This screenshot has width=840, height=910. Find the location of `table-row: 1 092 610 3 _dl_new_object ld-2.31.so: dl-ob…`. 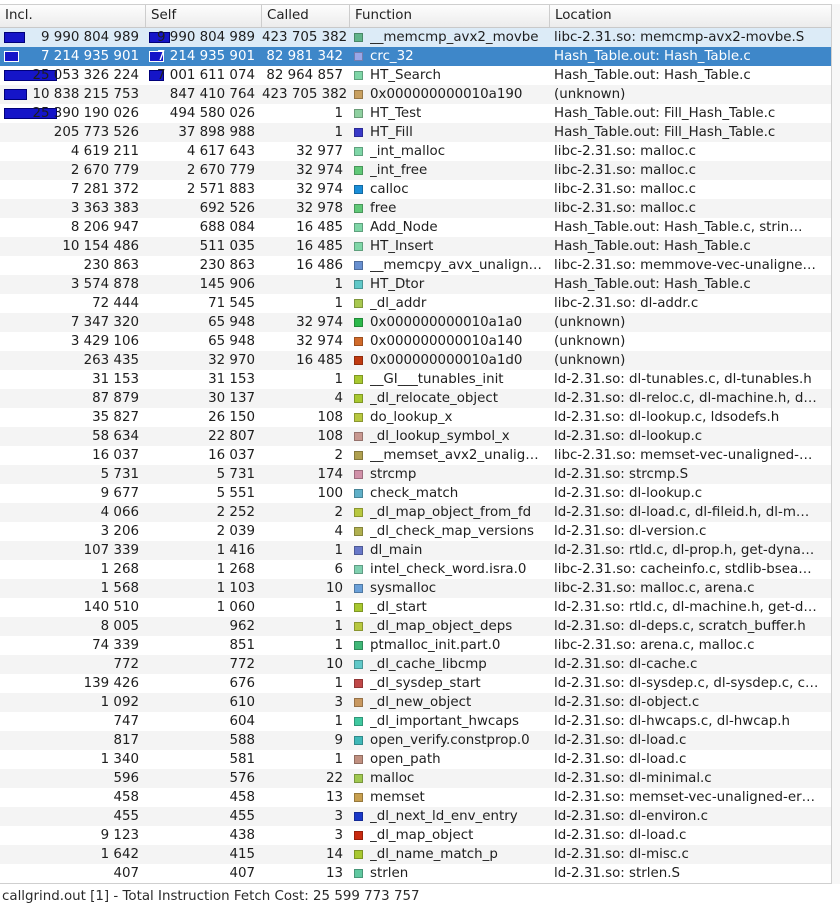

table-row: 1 092 610 3 _dl_new_object ld-2.31.so: dl-ob… is located at coordinates (415, 702).